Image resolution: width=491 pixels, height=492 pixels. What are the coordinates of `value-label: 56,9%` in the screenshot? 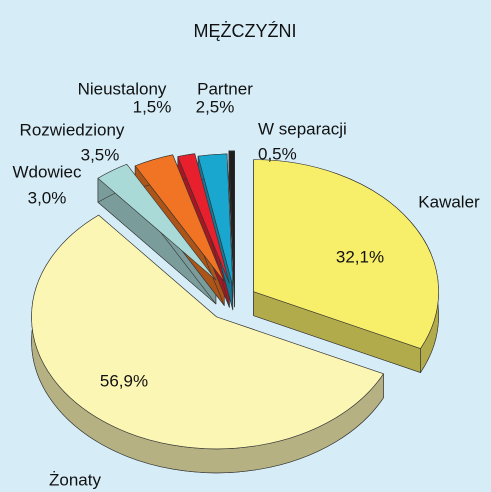 It's located at (124, 380).